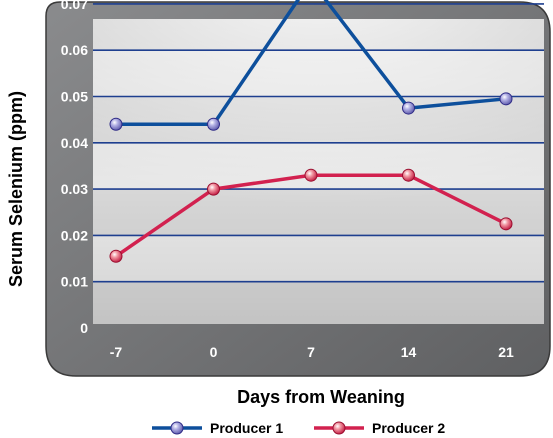 This screenshot has height=438, width=553. I want to click on y-tick-label: 0.02, so click(74, 235).